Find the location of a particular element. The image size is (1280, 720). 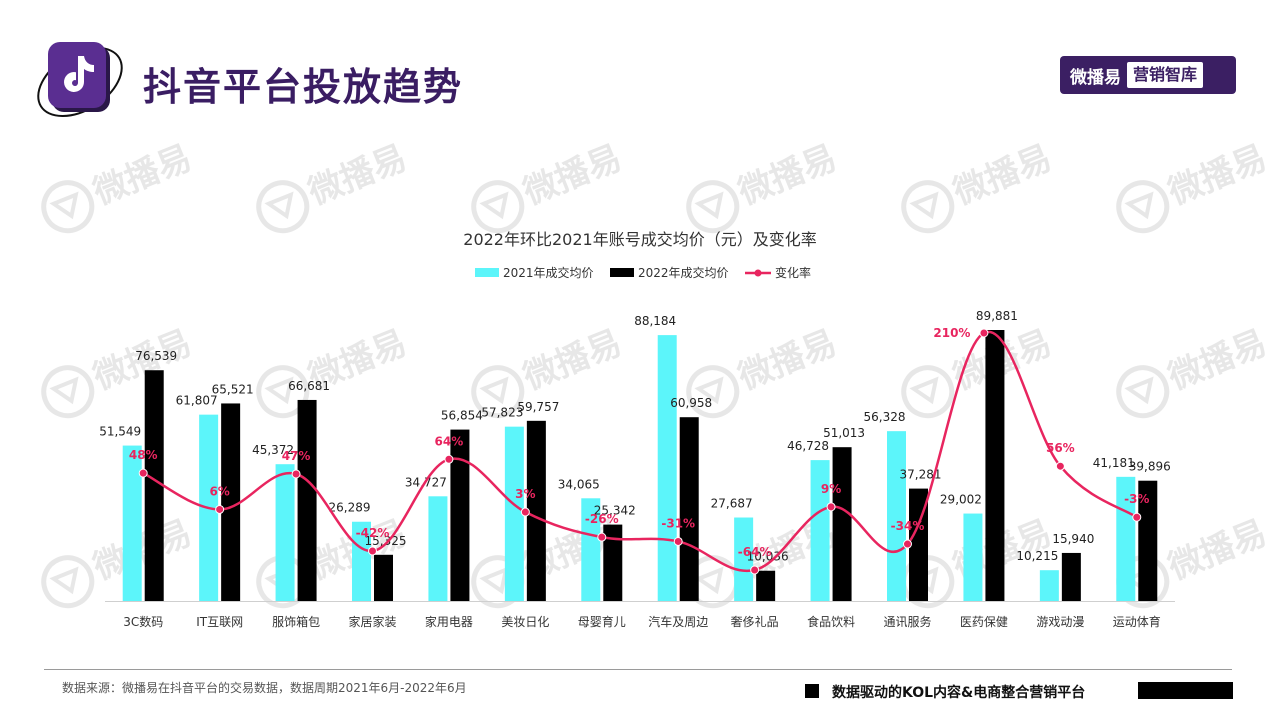

tagline-bar is located at coordinates (1185, 690).